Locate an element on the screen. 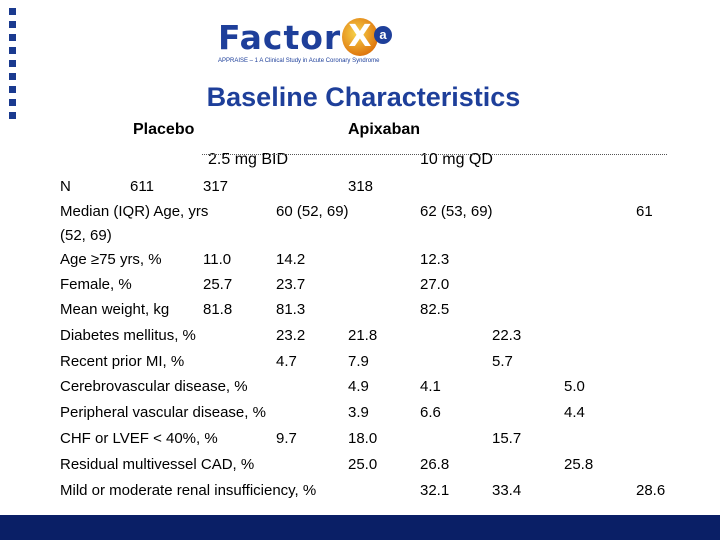 The image size is (720, 540). value-2-5mg: 81.3 is located at coordinates (291, 309).